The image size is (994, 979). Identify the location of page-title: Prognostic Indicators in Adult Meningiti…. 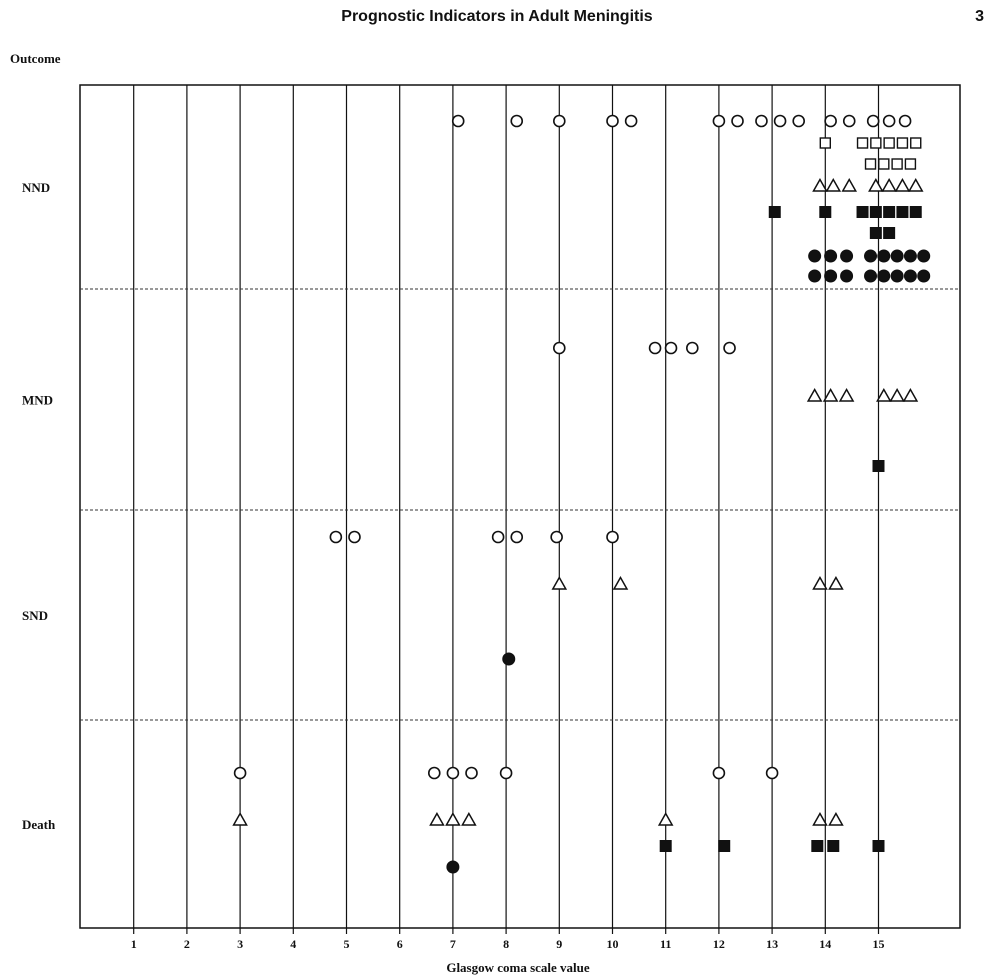
(497, 16).